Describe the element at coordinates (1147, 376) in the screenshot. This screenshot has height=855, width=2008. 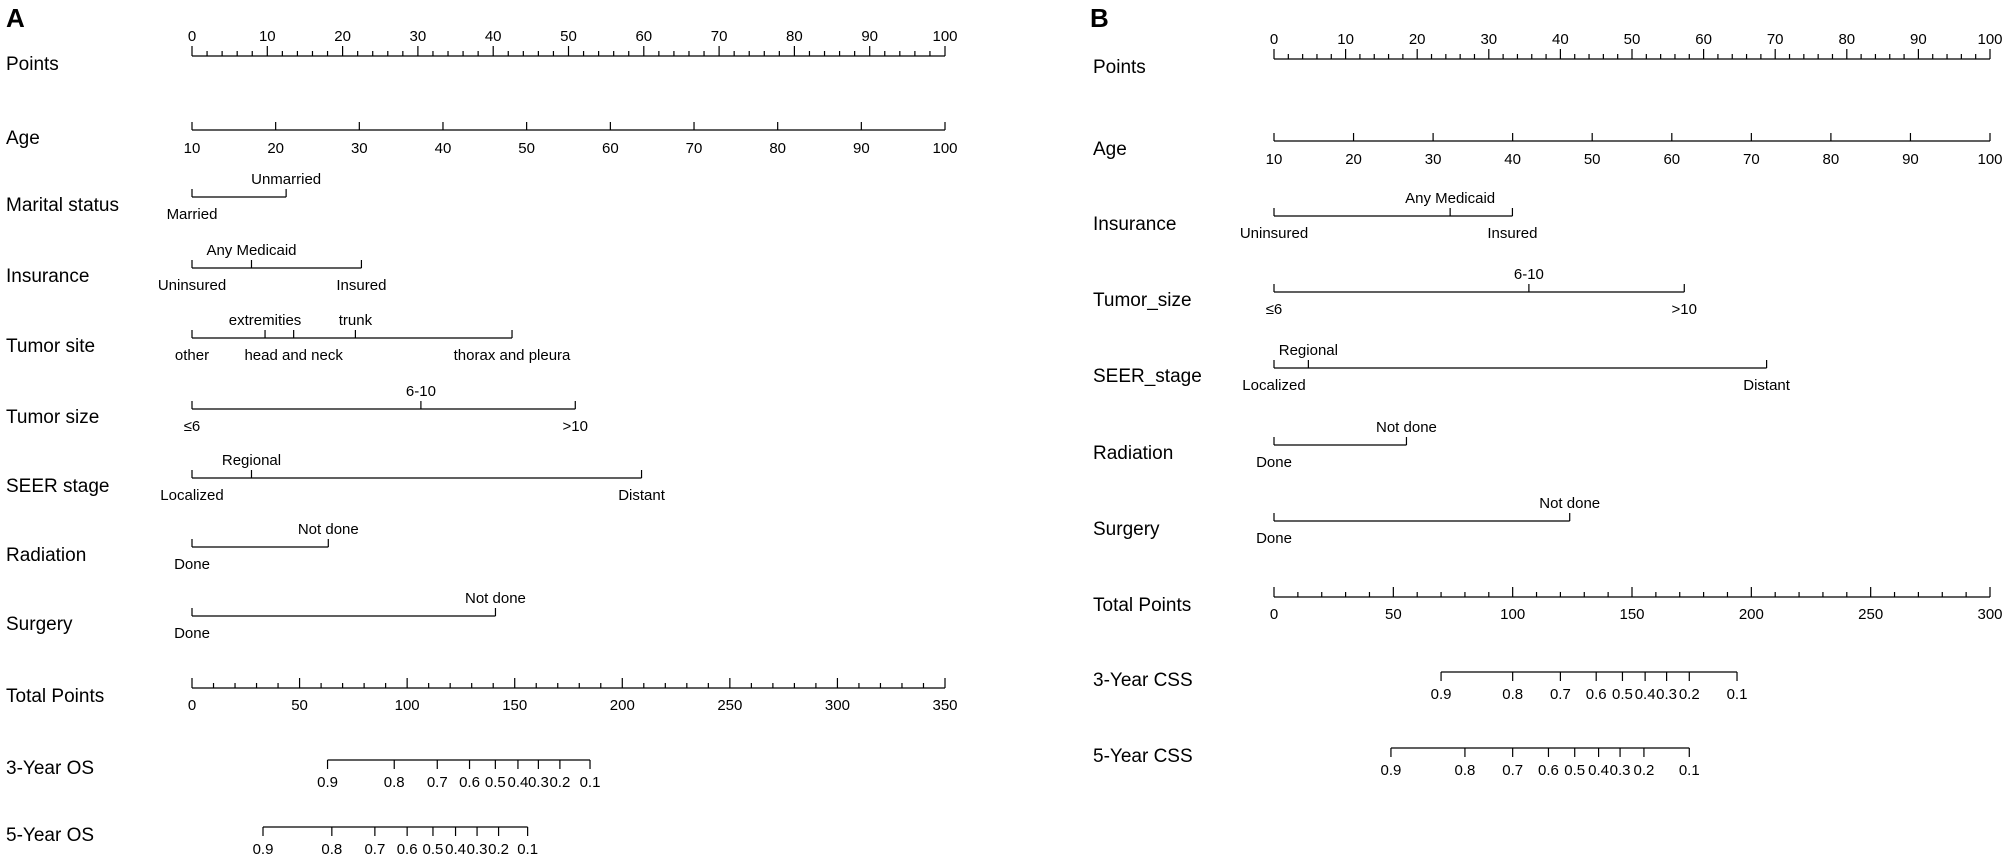
I see `row-label: SEER_stage` at that location.